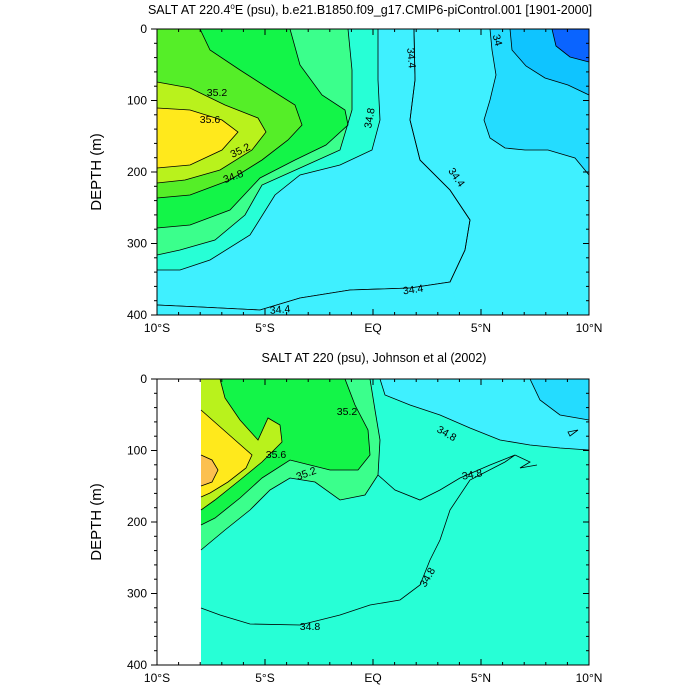 This screenshot has height=700, width=700. What do you see at coordinates (375, 519) in the screenshot?
I see `contour-labels: 35.2 35.6 35.2 34.8 34.8 34.8 34.8` at bounding box center [375, 519].